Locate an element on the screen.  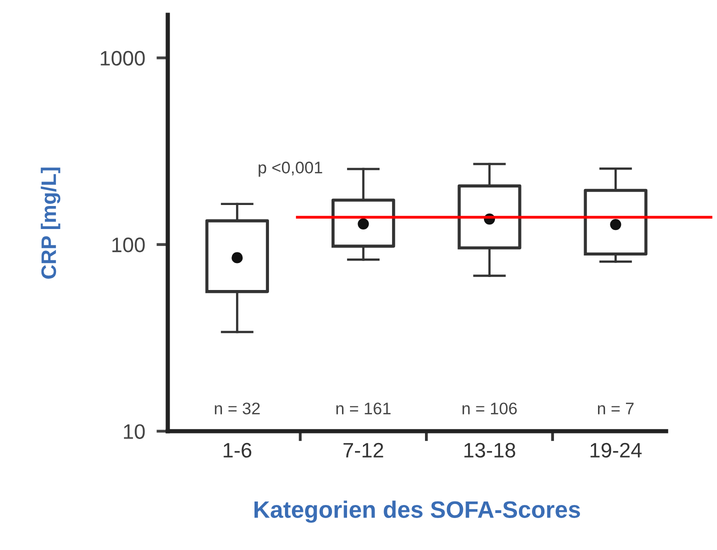
y-axis-title: CRP [mg/L] is located at coordinates (50, 223).